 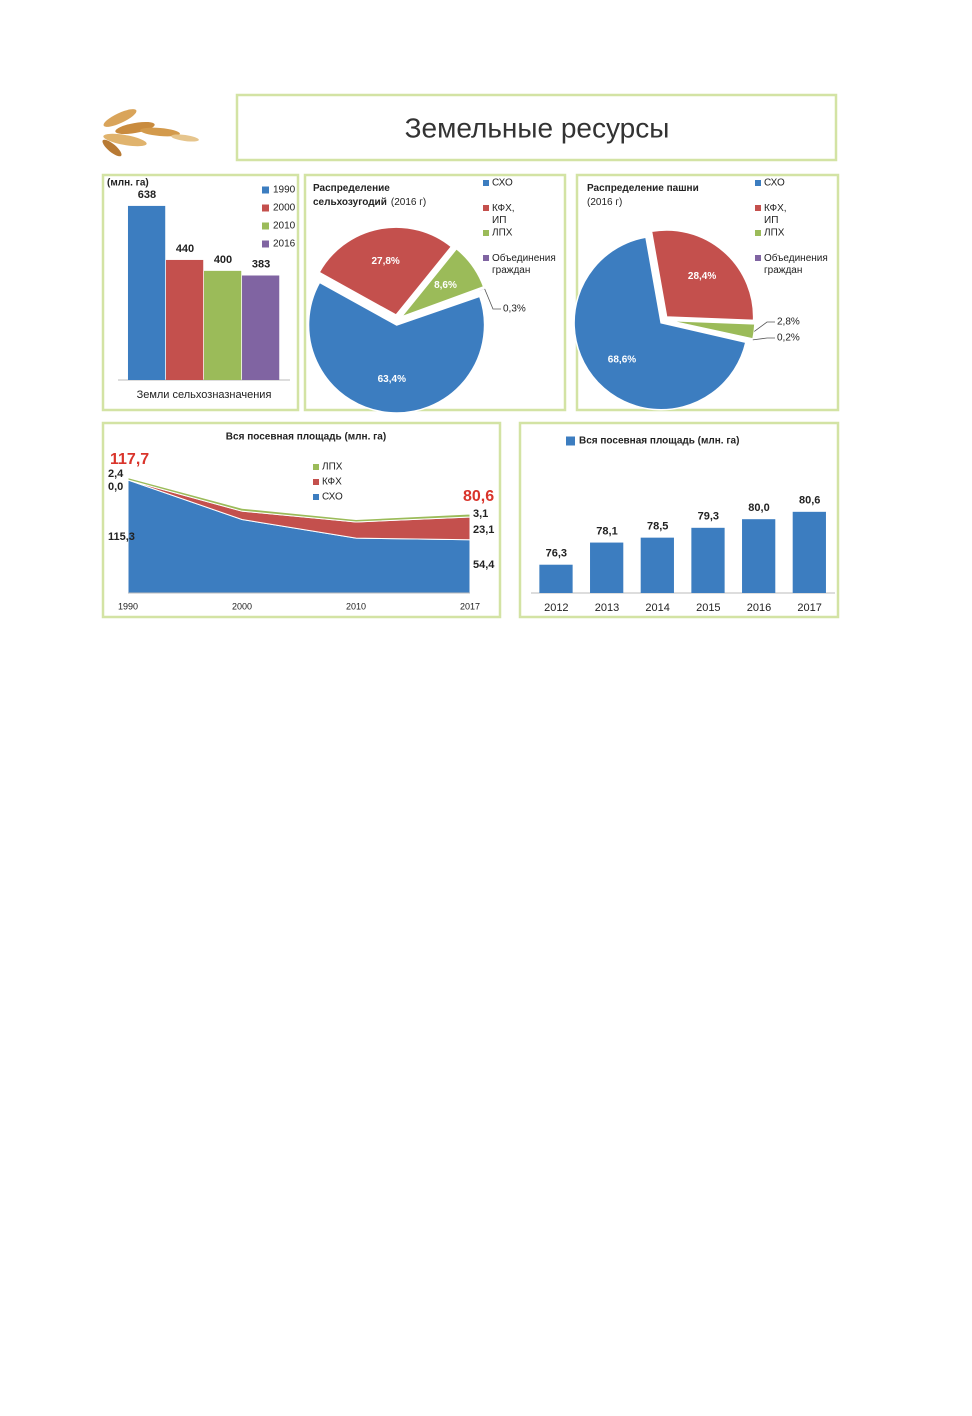 I want to click on data-label: 3,1, so click(x=480, y=514).